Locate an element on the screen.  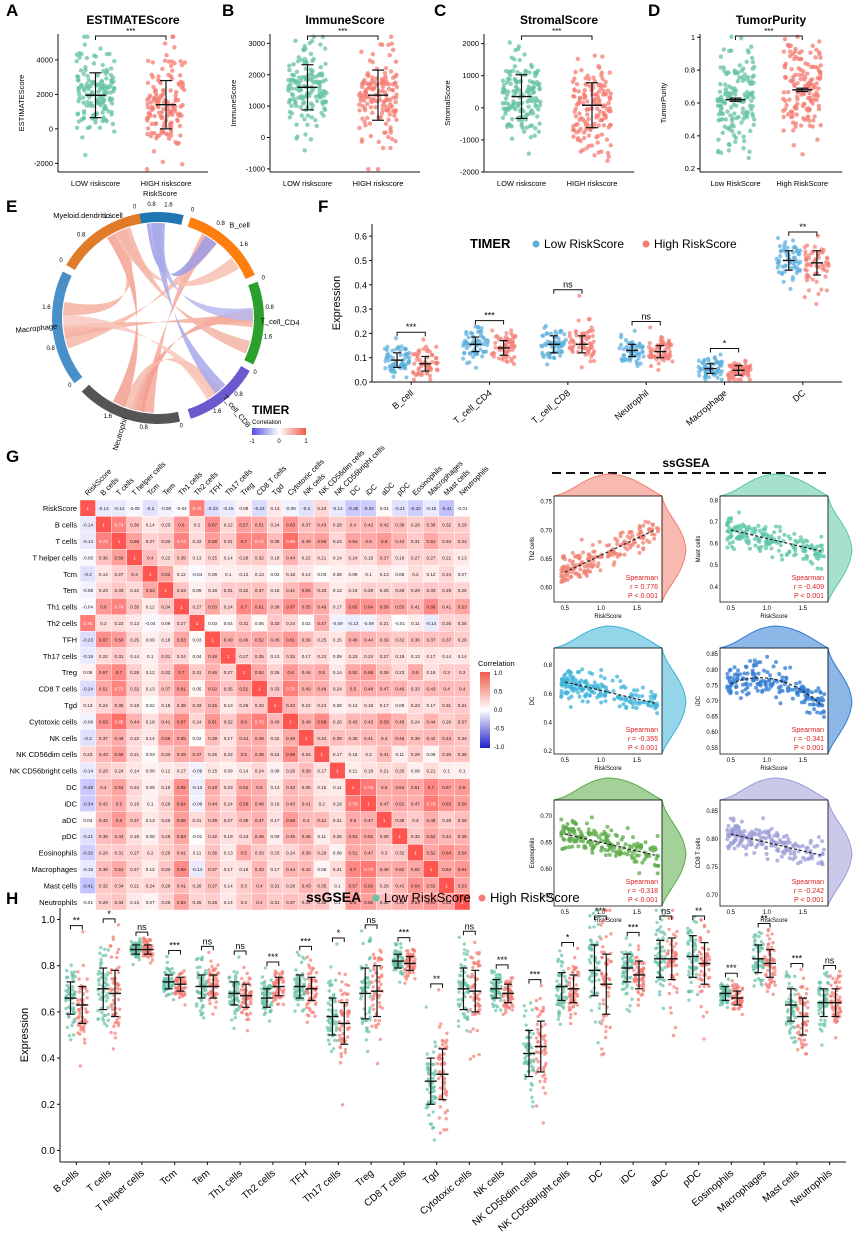
heatmap-cell-value: 1 is located at coordinates (181, 607).